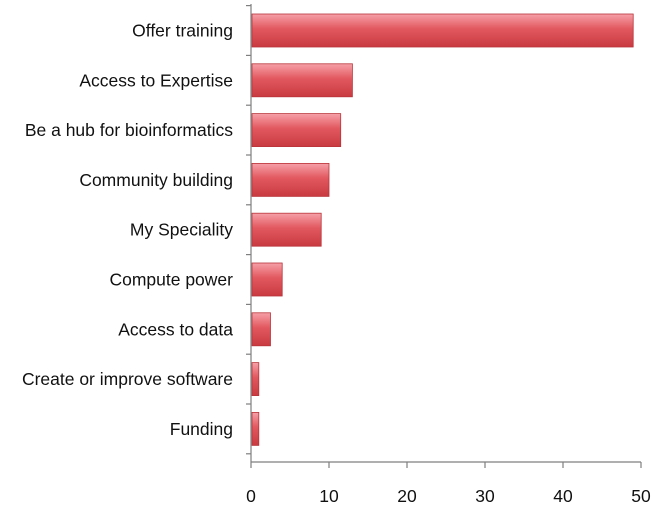 This screenshot has height=522, width=666. Describe the element at coordinates (129, 130) in the screenshot. I see `category-label: Be a hub for bioinformatics` at that location.